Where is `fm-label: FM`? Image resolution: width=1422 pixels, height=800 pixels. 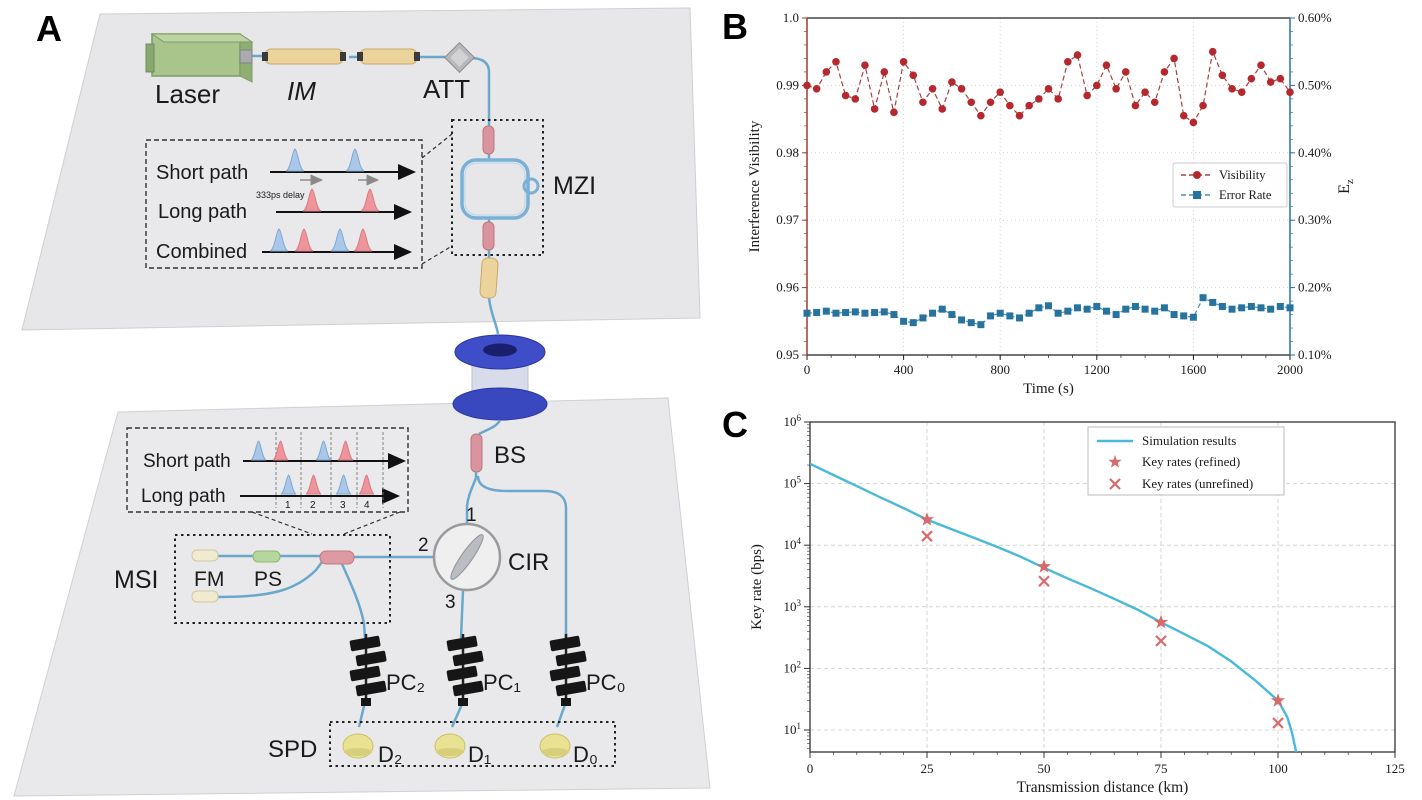 fm-label: FM is located at coordinates (209, 579).